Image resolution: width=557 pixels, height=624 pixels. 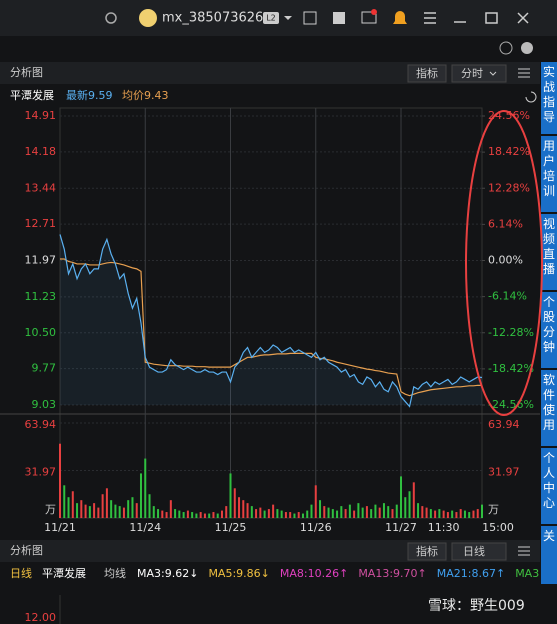 What do you see at coordinates (316, 527) in the screenshot?
I see `x-tick-label: 11/26` at bounding box center [316, 527].